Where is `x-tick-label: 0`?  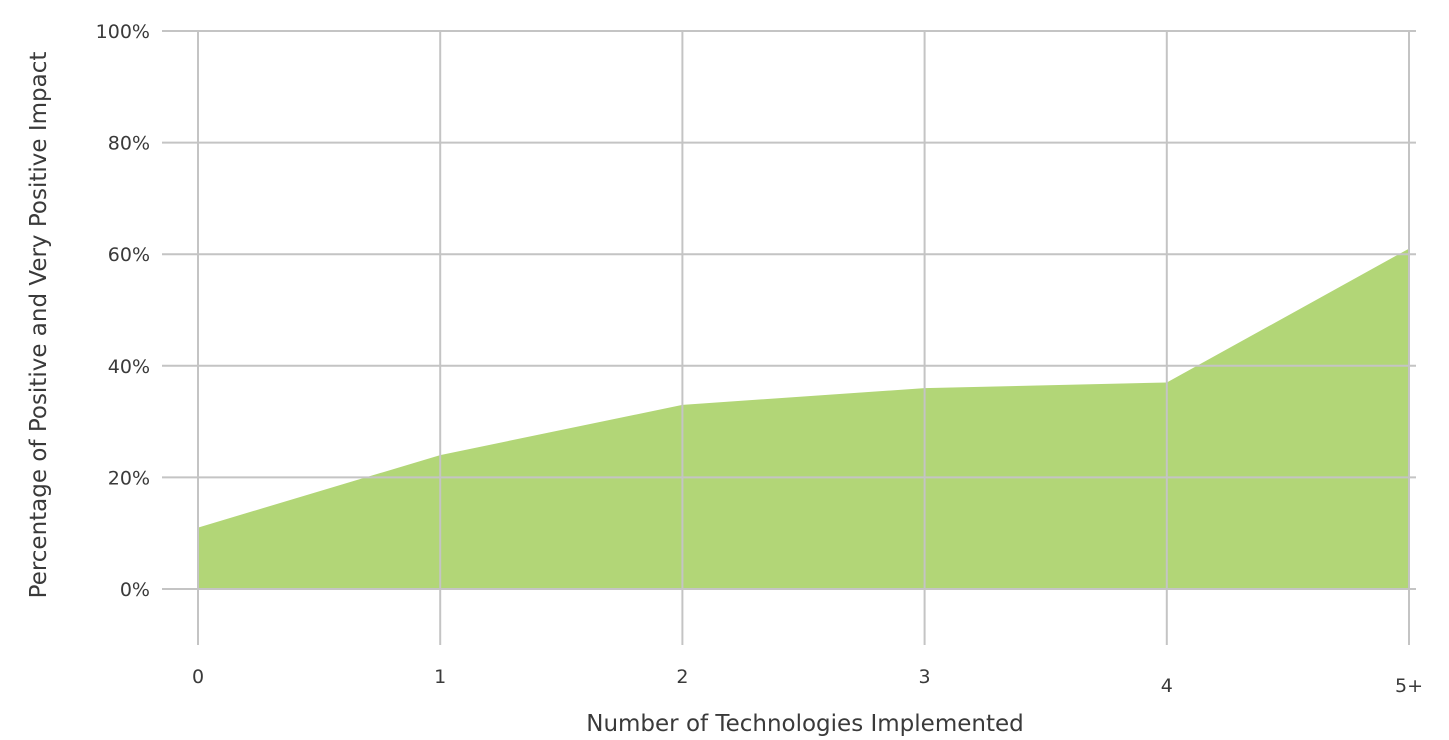 x-tick-label: 0 is located at coordinates (198, 677).